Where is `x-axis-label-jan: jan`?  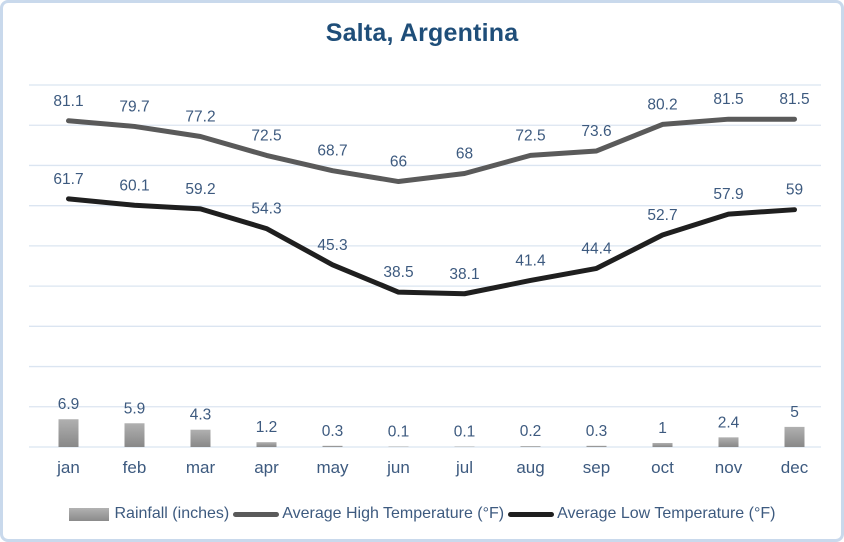 x-axis-label-jan: jan is located at coordinates (68, 467).